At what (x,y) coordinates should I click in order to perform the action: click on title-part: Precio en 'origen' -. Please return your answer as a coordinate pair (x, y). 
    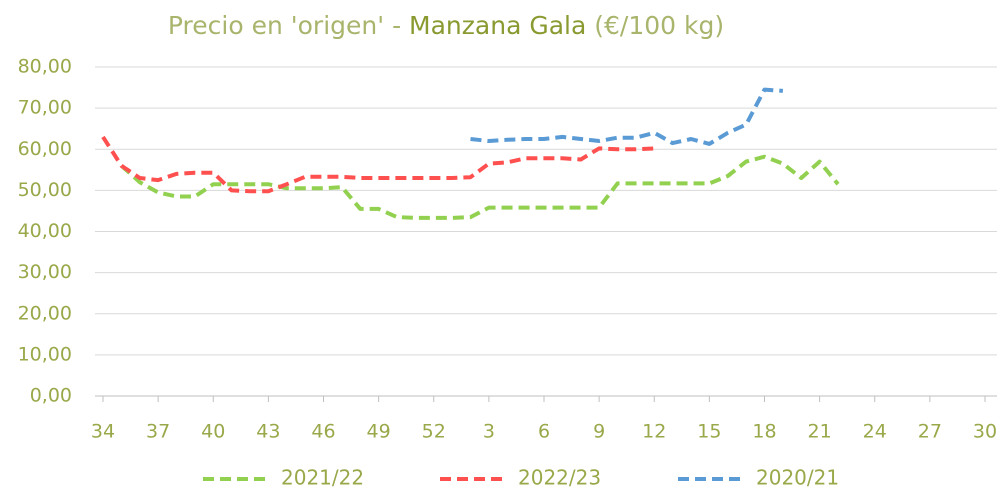
    Looking at the image, I should click on (288, 25).